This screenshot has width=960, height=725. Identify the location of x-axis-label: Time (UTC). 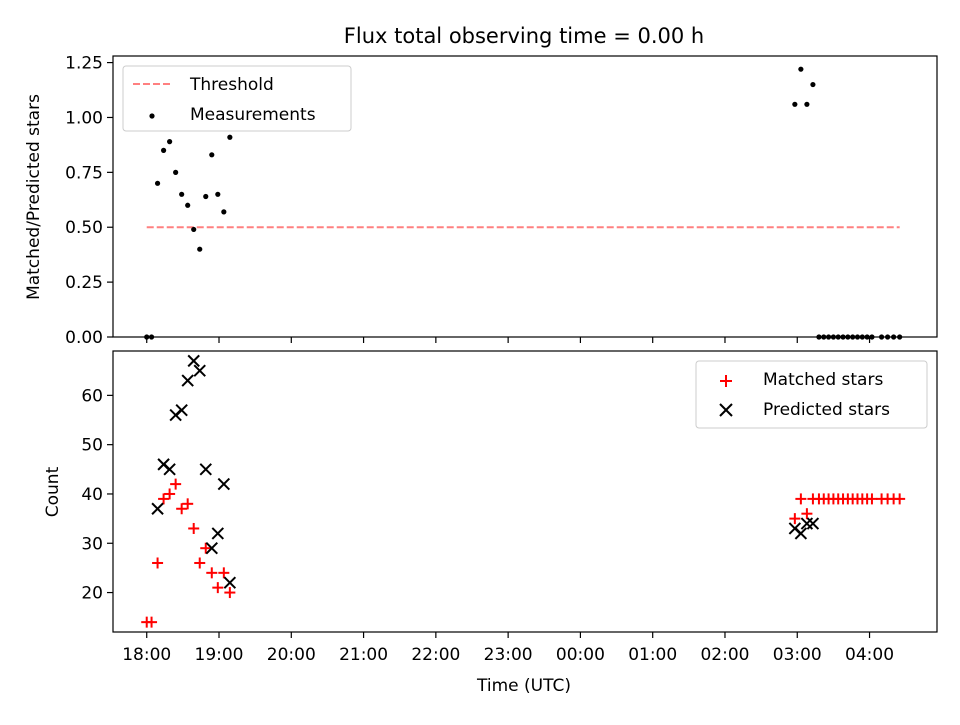
(523, 686).